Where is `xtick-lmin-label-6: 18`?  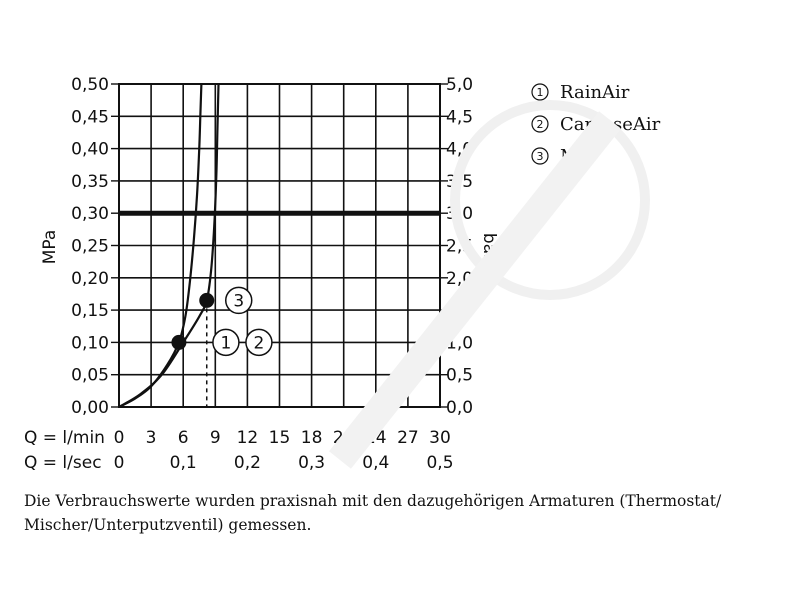
xtick-lmin-label-6: 18 is located at coordinates (312, 438).